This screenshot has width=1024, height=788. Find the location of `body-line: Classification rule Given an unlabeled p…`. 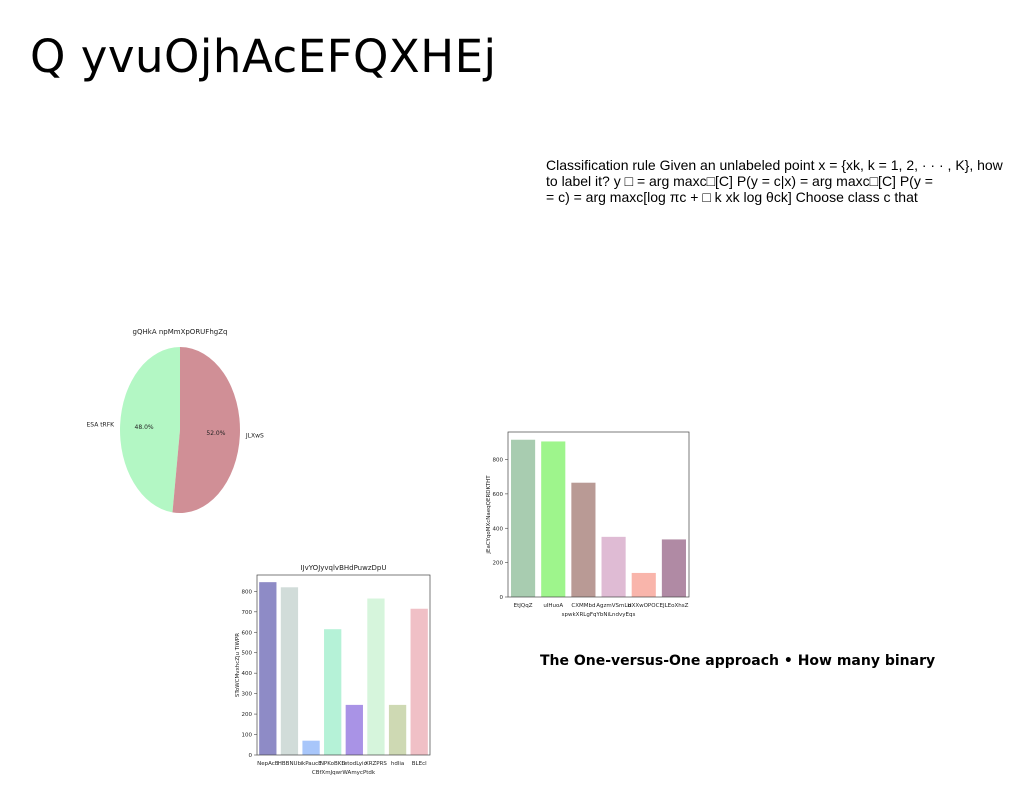

body-line: Classification rule Given an unlabeled p… is located at coordinates (774, 165).